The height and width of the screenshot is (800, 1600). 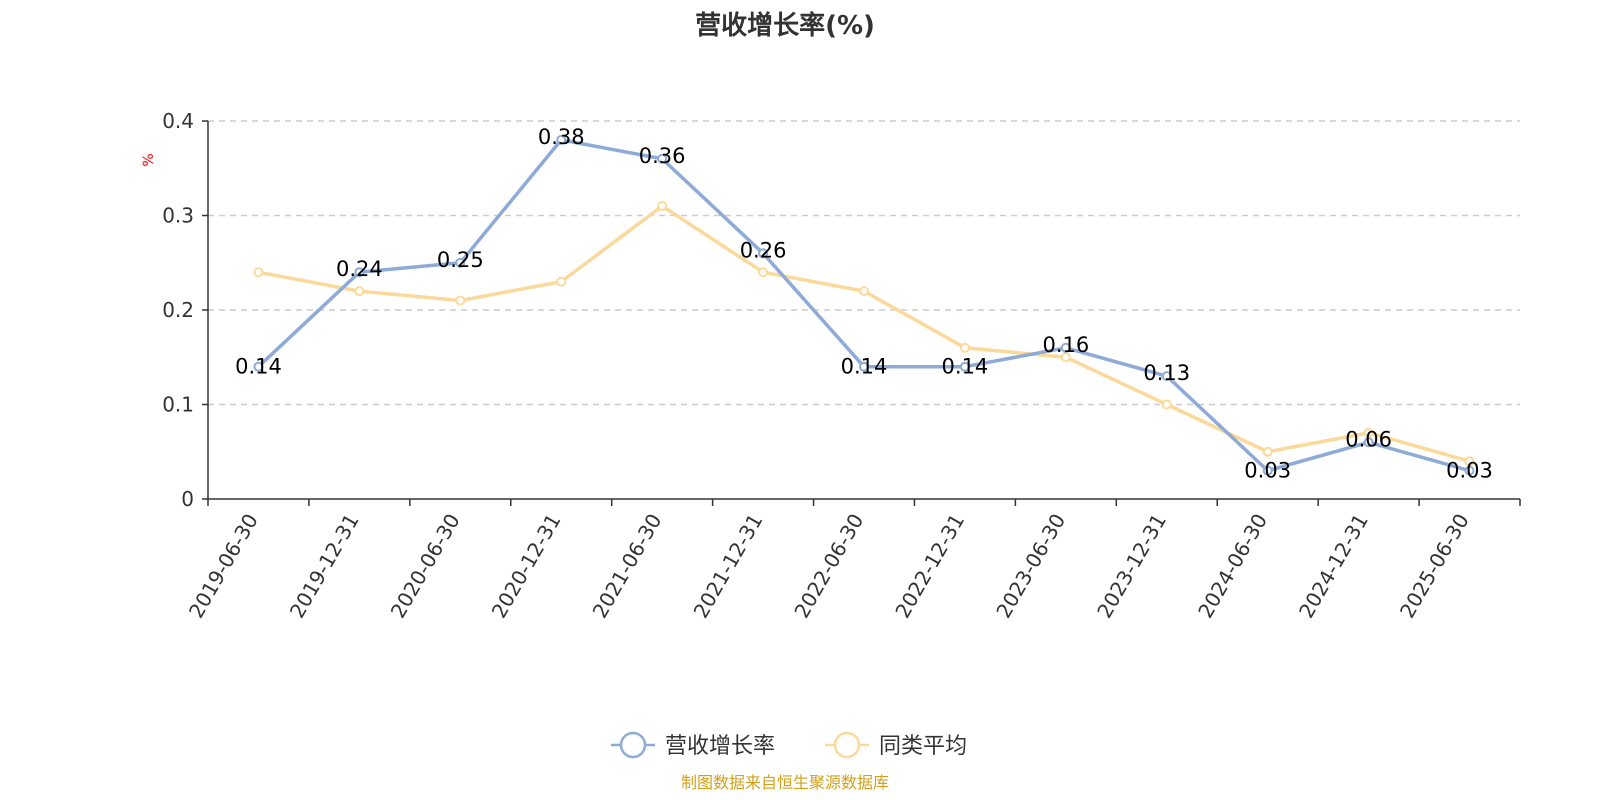 I want to click on y-tick-label: 0, so click(x=187, y=499).